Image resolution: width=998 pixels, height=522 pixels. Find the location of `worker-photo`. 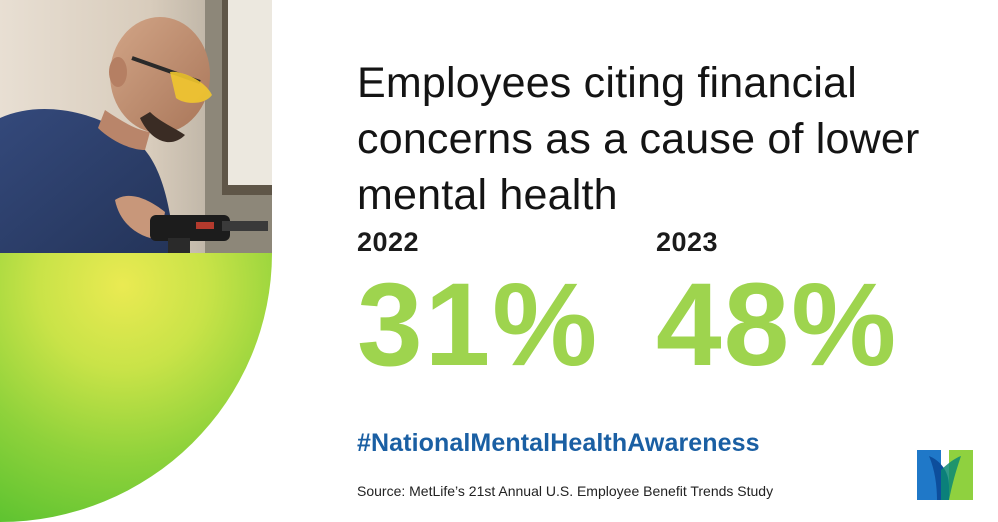

worker-photo is located at coordinates (136, 126).